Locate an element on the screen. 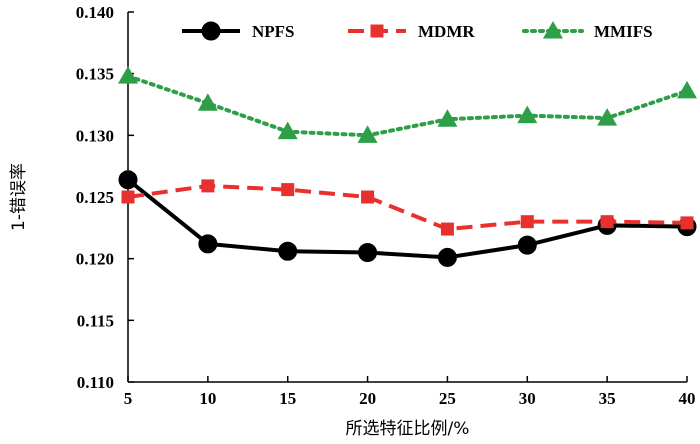 The image size is (700, 444). x-tick-label: 5 is located at coordinates (128, 398).